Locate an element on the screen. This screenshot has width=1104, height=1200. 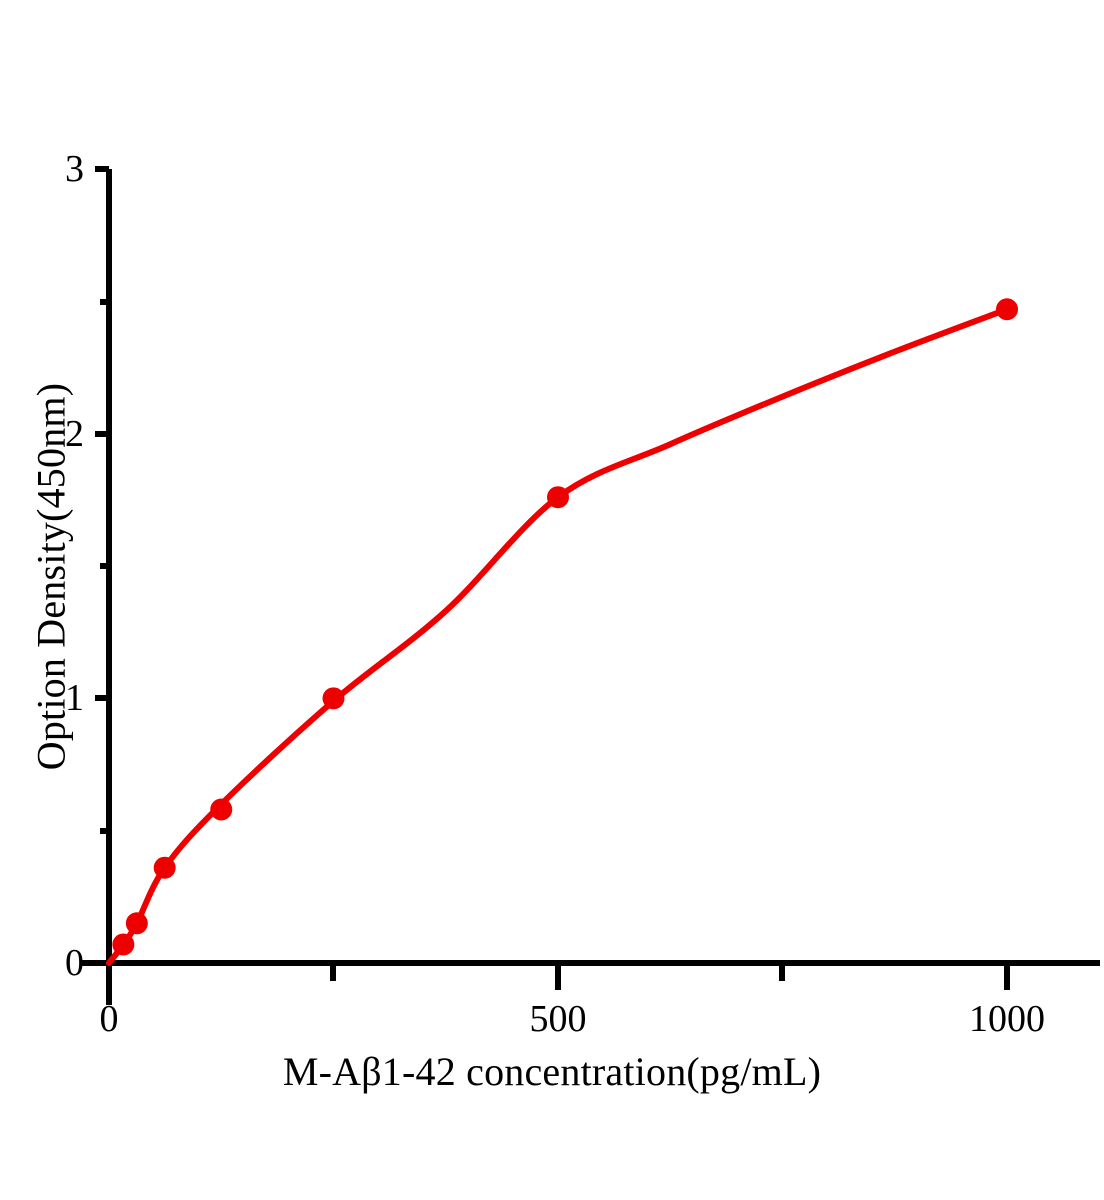
y-tick-label-1: 1 is located at coordinates (74, 698).